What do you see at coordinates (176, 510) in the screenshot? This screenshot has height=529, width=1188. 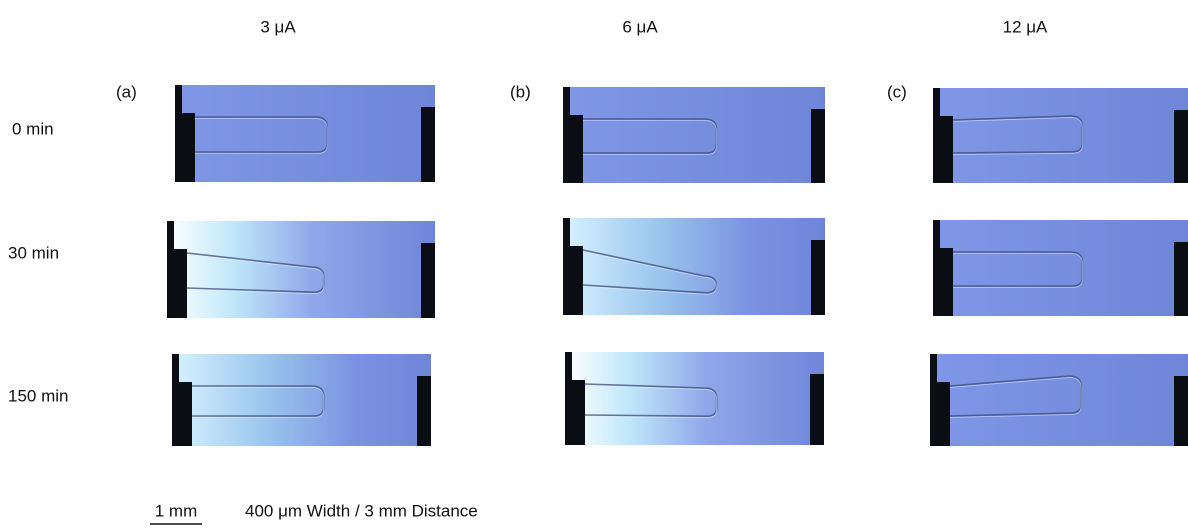 I see `scale-bar-label: 1 mm` at bounding box center [176, 510].